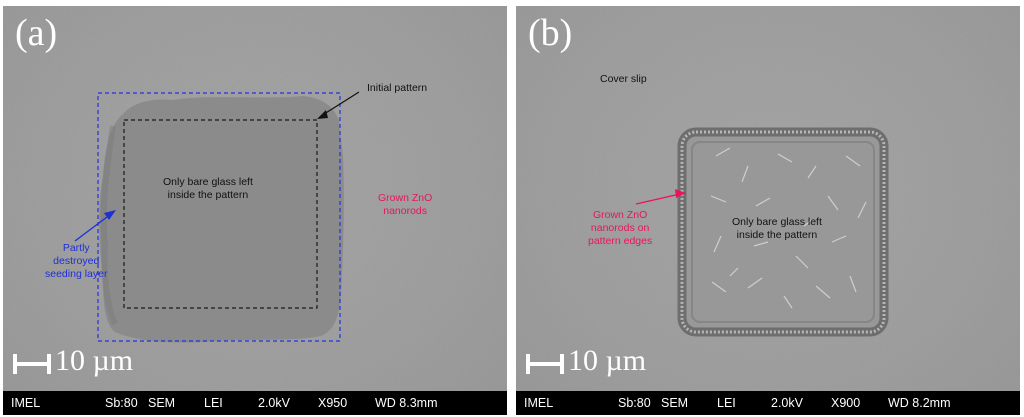 This screenshot has width=1024, height=417. I want to click on magnification-value: X950, so click(333, 403).